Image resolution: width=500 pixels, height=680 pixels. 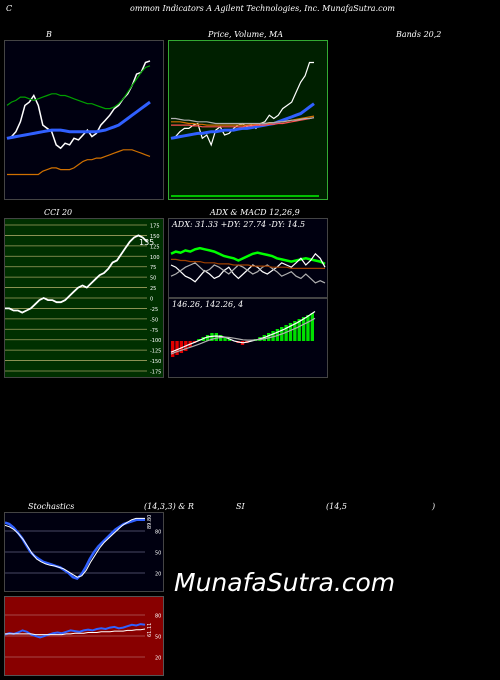 I want to click on cci-series-cci, so click(x=76, y=274).